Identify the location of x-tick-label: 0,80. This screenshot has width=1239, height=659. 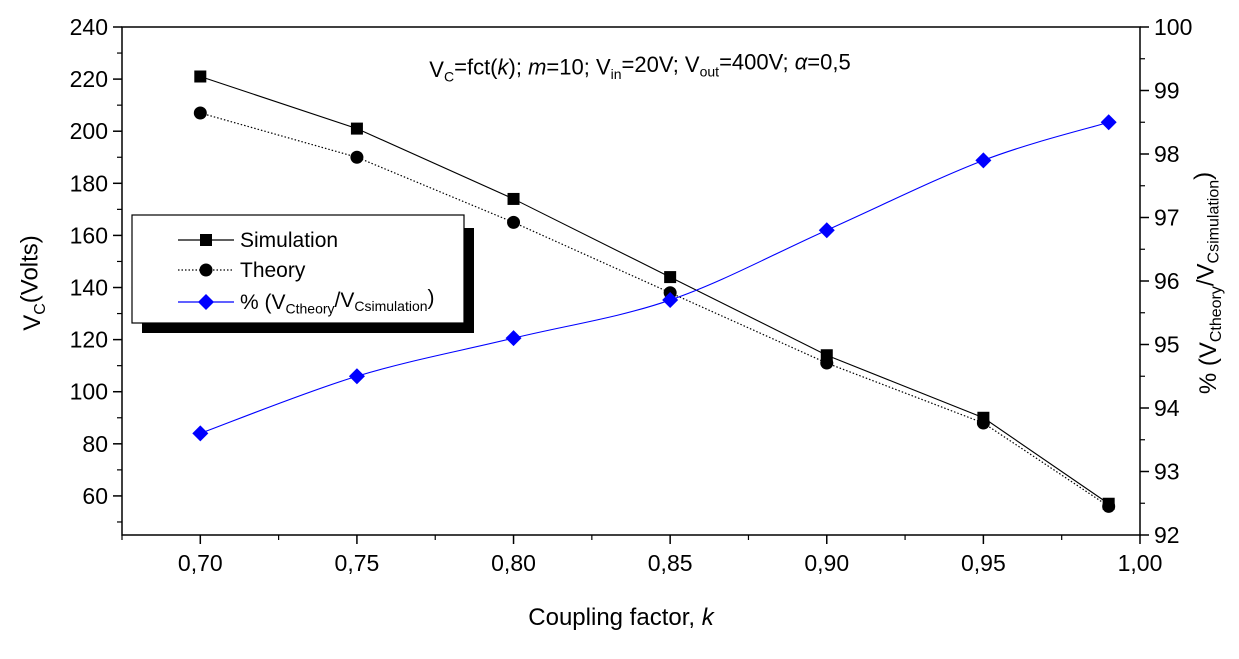
(513, 563).